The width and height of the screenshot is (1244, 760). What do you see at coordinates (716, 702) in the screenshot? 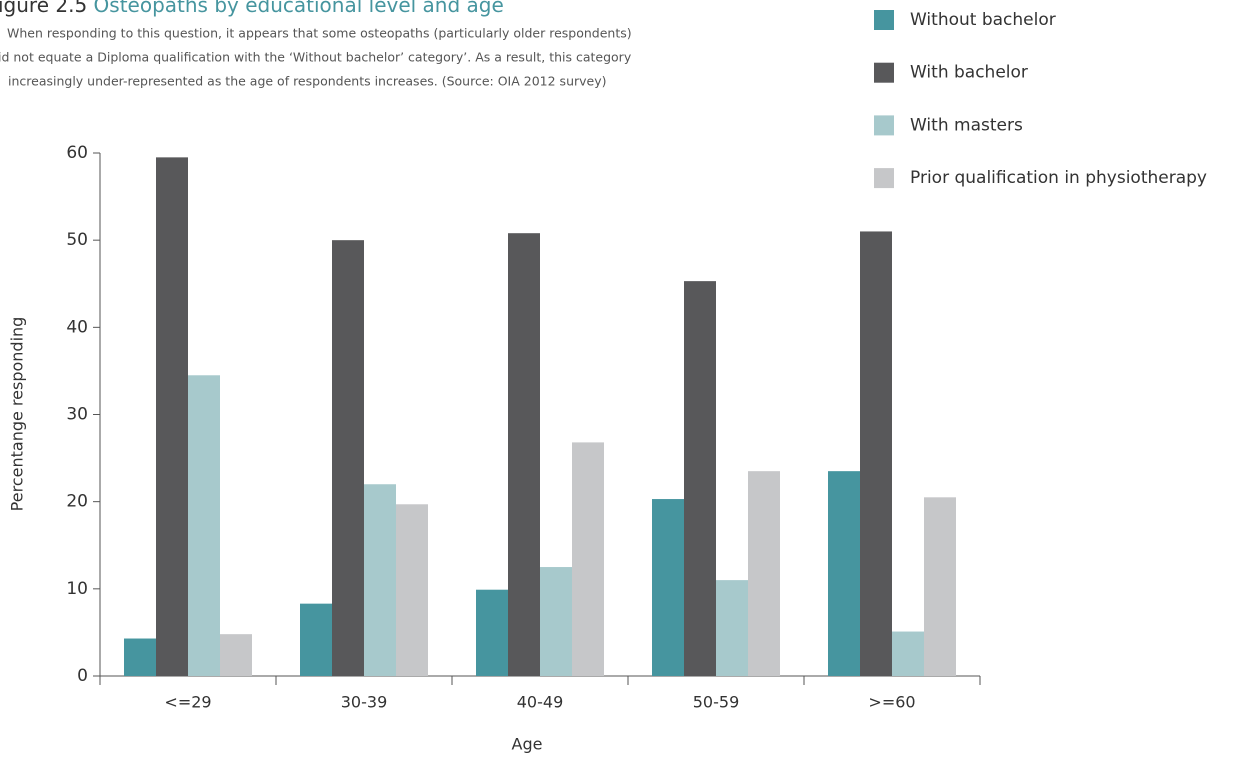
I see `x-tick-label: 50-59` at bounding box center [716, 702].